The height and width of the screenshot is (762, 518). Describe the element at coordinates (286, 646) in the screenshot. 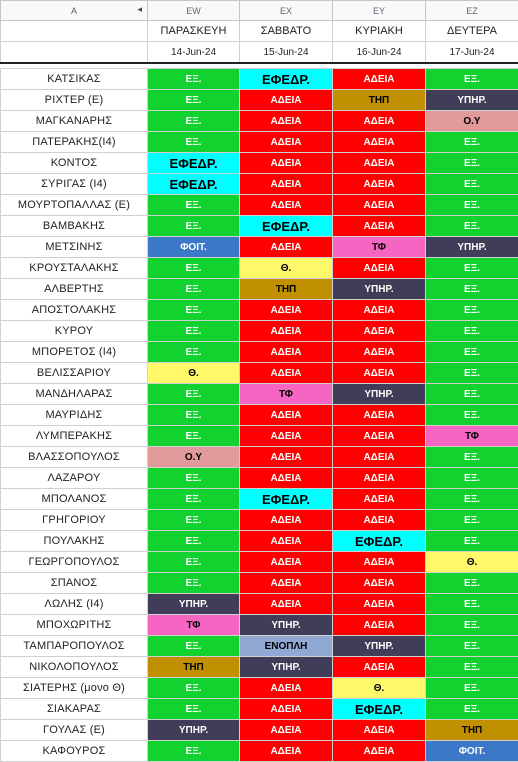

I see `status-cell: ΕΝΟΠΛΗ` at that location.